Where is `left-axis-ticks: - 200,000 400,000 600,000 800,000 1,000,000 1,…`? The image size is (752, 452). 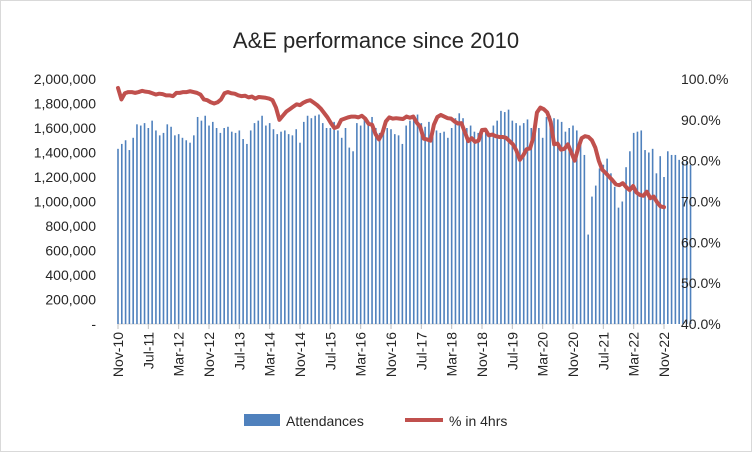
left-axis-ticks: - 200,000 400,000 600,000 800,000 1,000,000 1,… is located at coordinates (65, 201).